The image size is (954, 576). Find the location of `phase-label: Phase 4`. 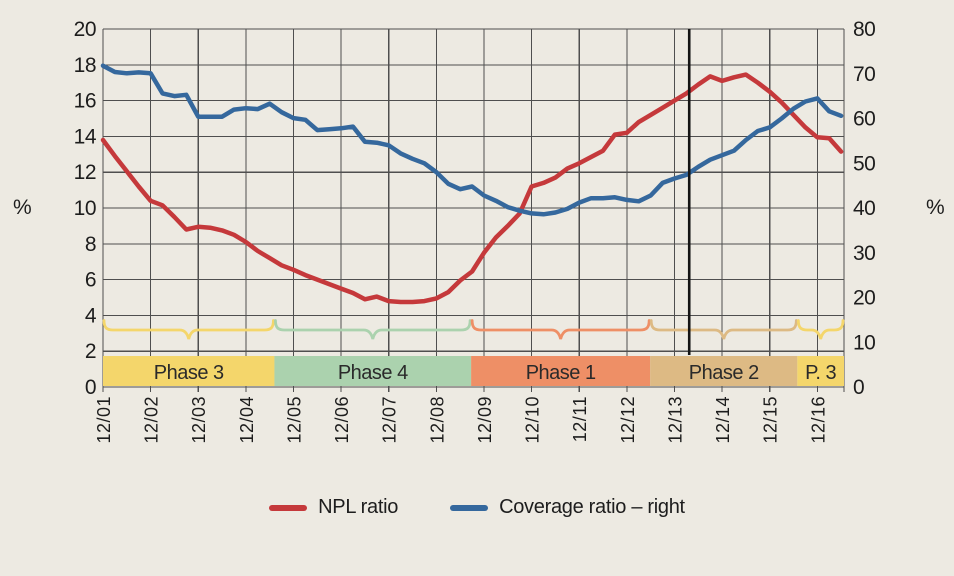

phase-label: Phase 4 is located at coordinates (373, 373).